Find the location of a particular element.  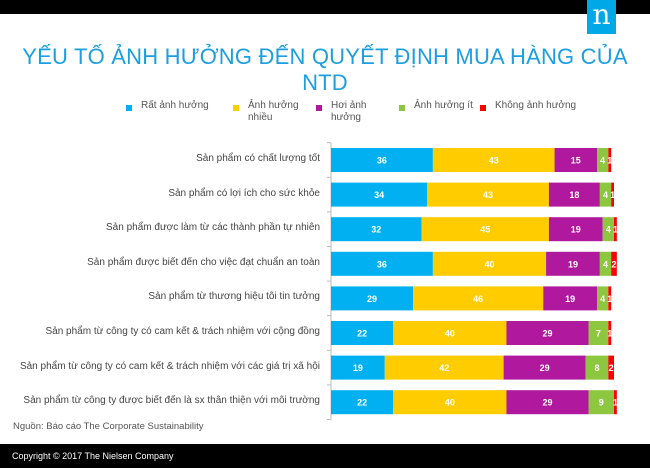

legend-item-3: Hơi ảnh hưởng is located at coordinates (341, 112).